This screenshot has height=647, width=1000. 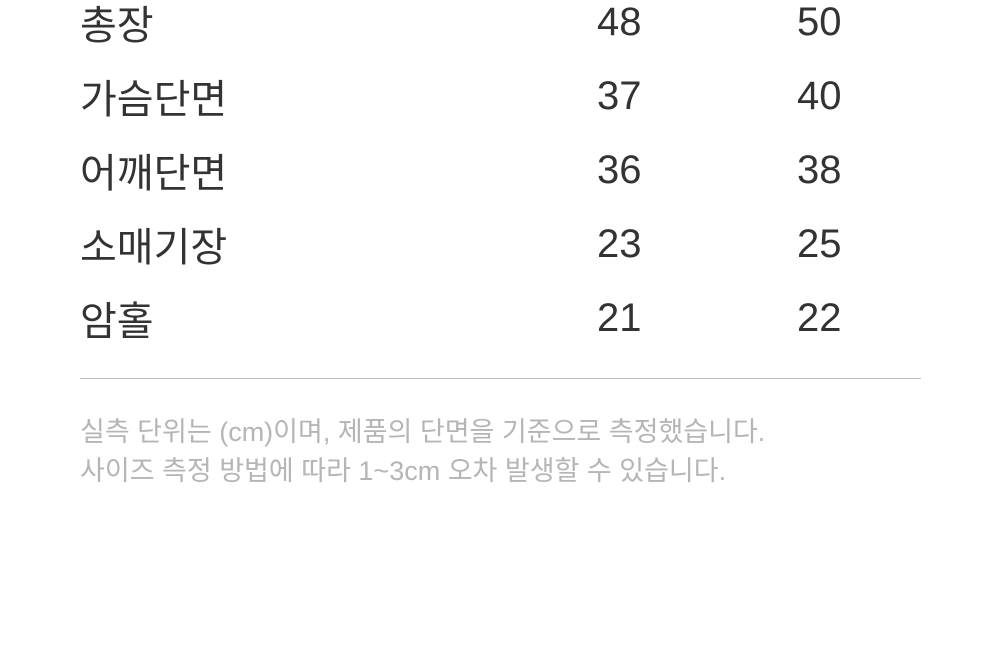 What do you see at coordinates (819, 317) in the screenshot?
I see `size-col2-value: 22` at bounding box center [819, 317].